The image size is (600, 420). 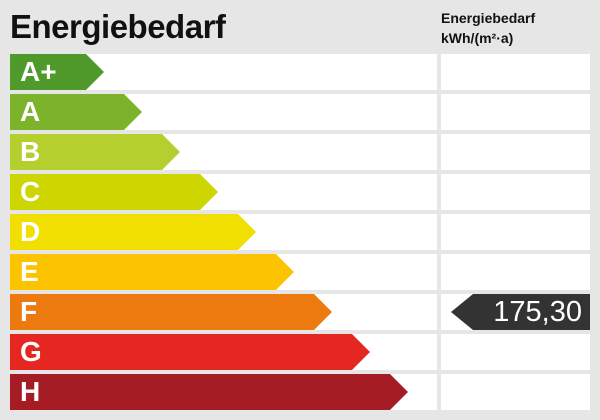 What do you see at coordinates (477, 38) in the screenshot?
I see `unit-label-line2: kWh/(m²·a)` at bounding box center [477, 38].